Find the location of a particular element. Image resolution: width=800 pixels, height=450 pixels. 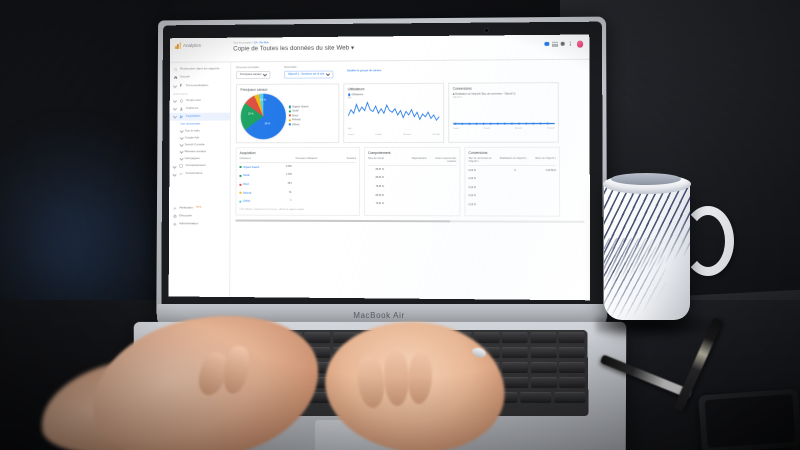

legend-label: Direct is located at coordinates (295, 116).